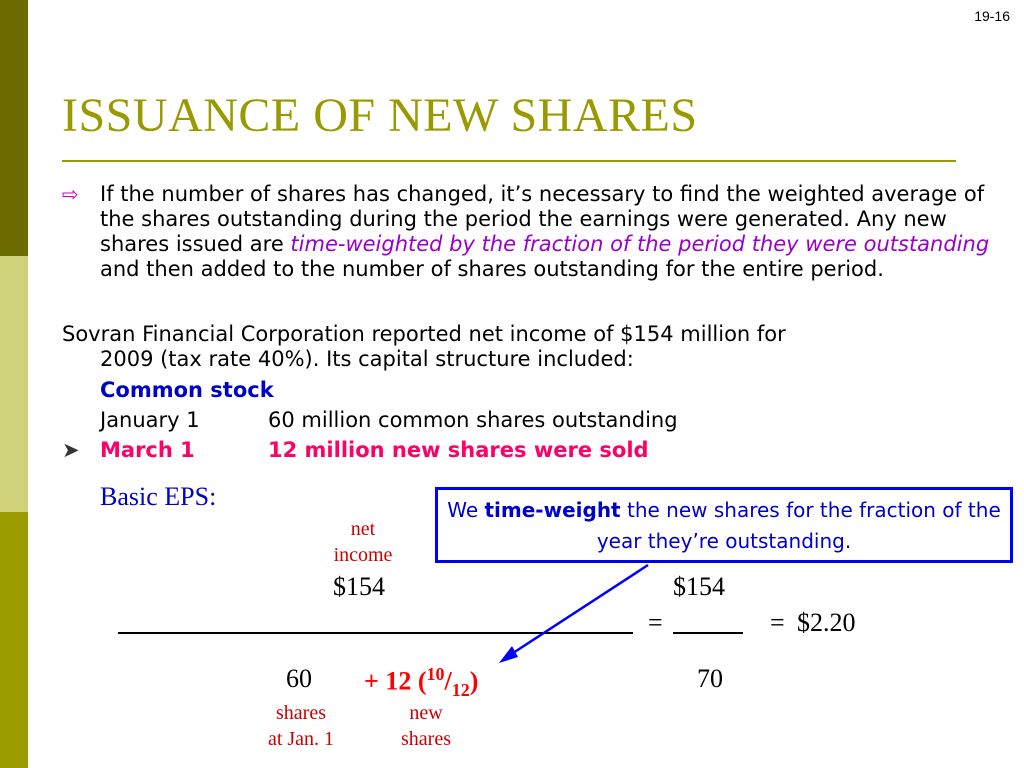 This screenshot has height=768, width=1024. What do you see at coordinates (579, 610) in the screenshot?
I see `arrow-line` at bounding box center [579, 610].